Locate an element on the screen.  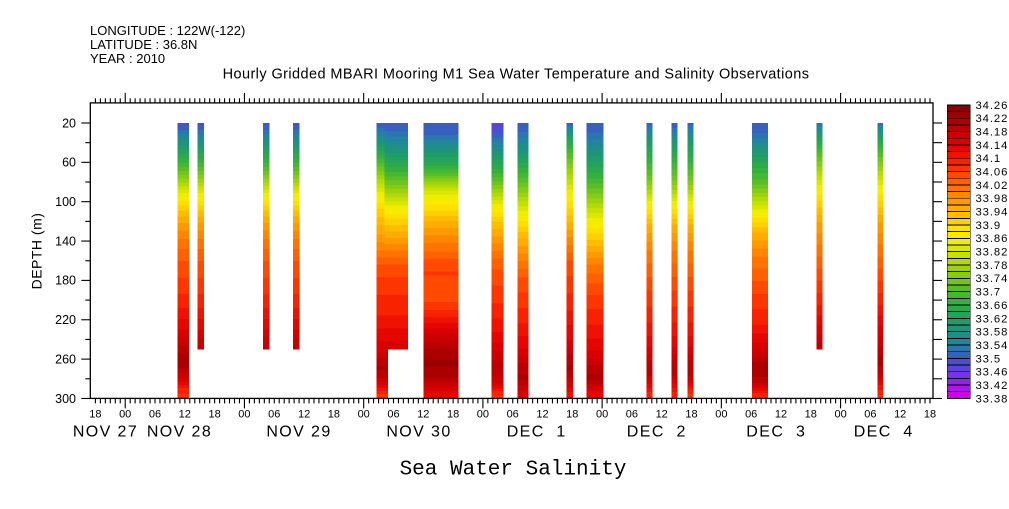
svg-text: DEC 4 is located at coordinates (884, 432).